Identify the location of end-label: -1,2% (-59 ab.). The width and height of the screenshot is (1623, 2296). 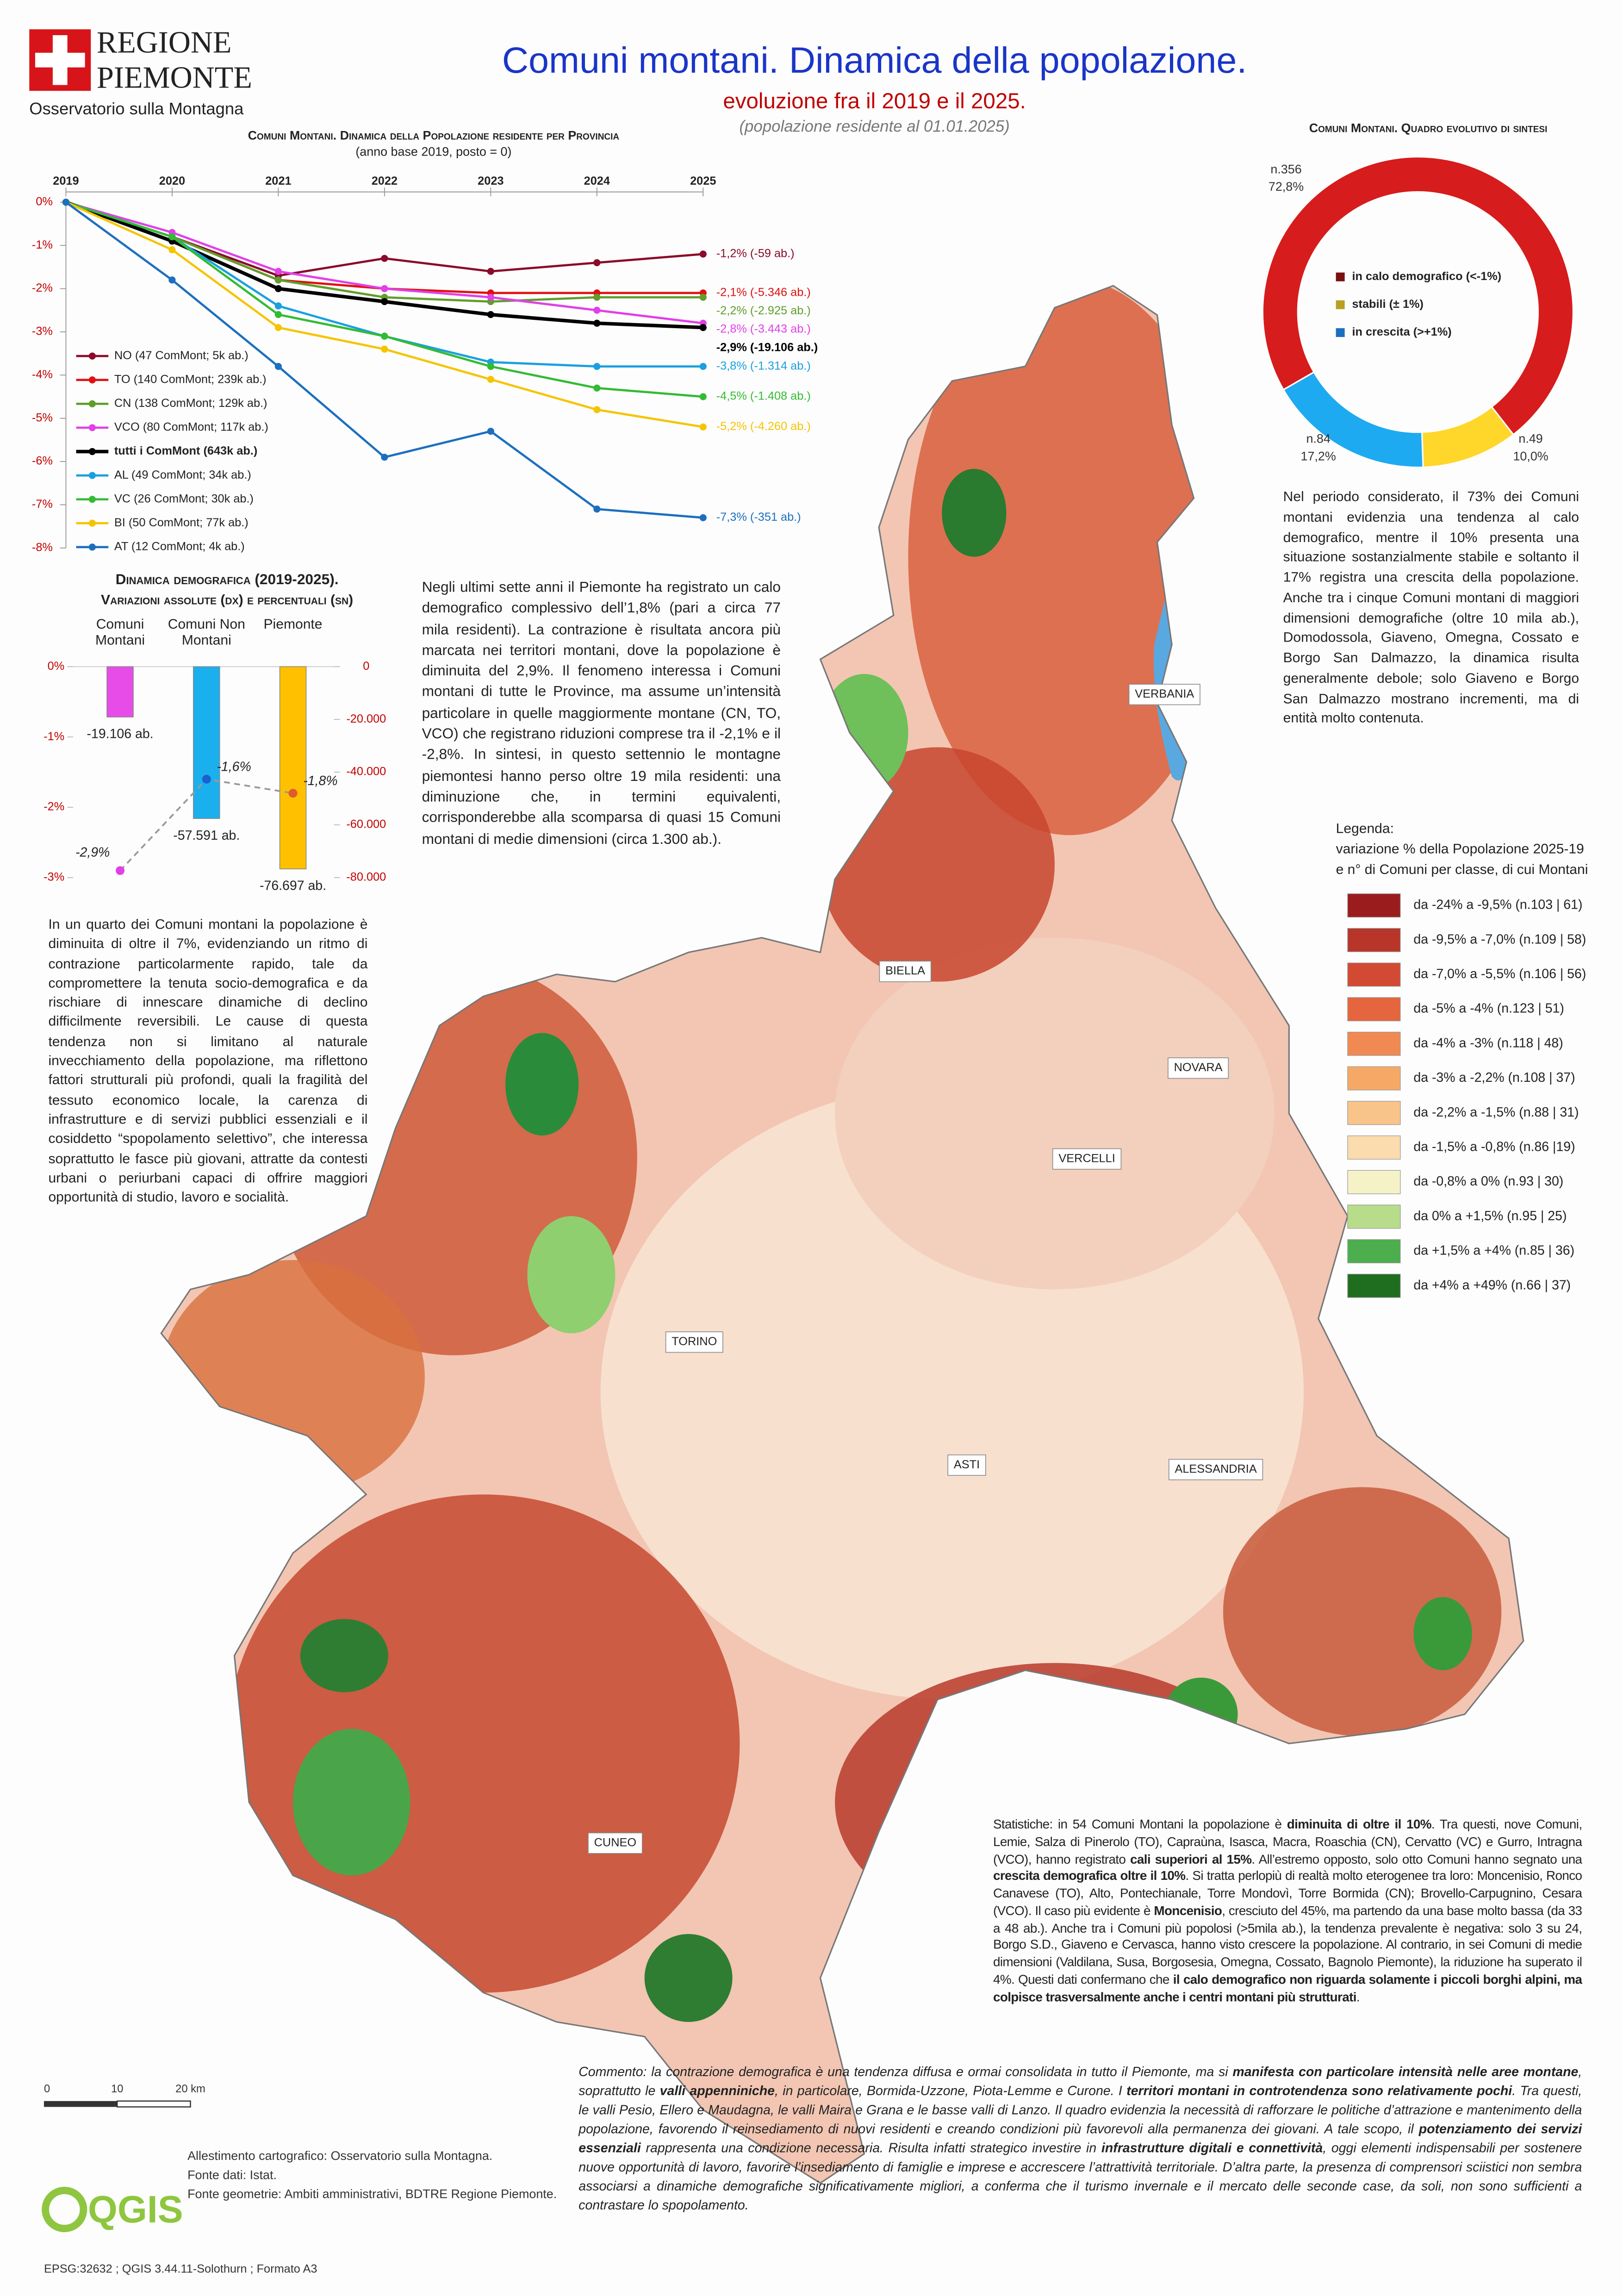
(755, 253).